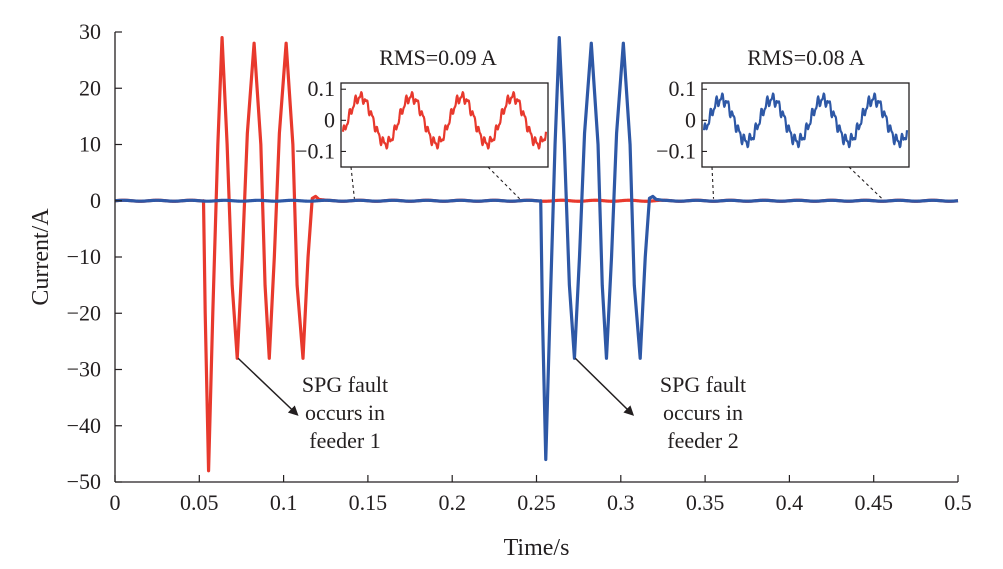 The height and width of the screenshot is (569, 1003). What do you see at coordinates (702, 440) in the screenshot?
I see `fault-annotation-line: feeder 2` at bounding box center [702, 440].